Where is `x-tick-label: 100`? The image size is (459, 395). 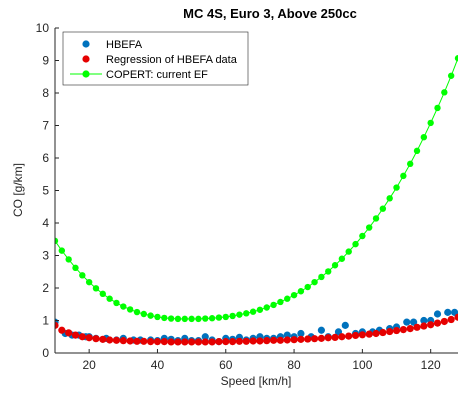
x-tick-label: 100 is located at coordinates (362, 365).